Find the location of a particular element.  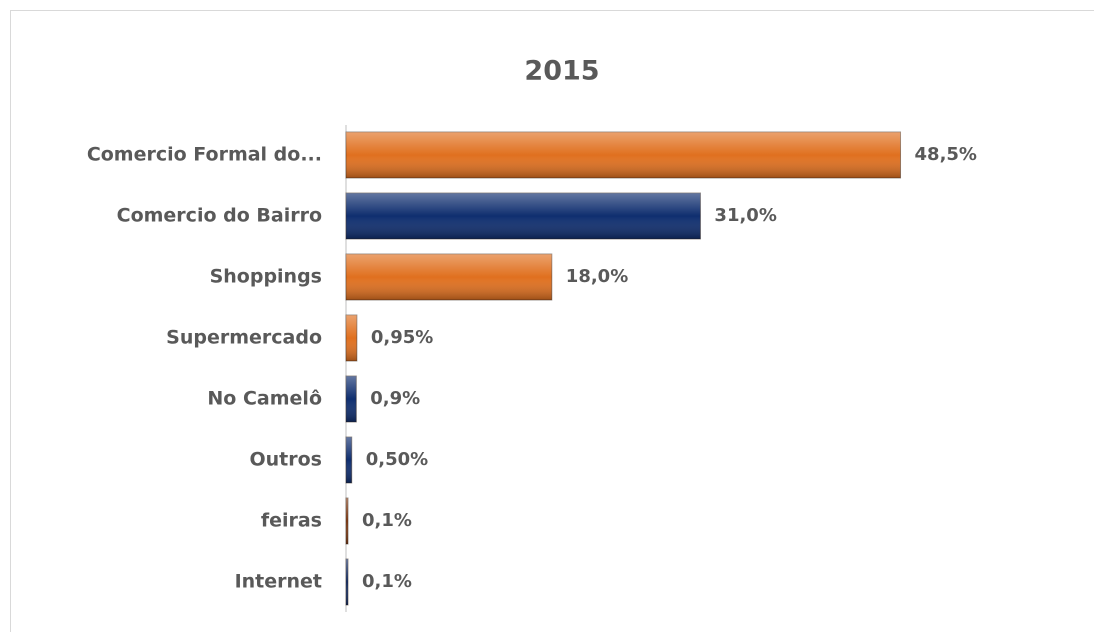

value-label: 0,50% is located at coordinates (397, 459).